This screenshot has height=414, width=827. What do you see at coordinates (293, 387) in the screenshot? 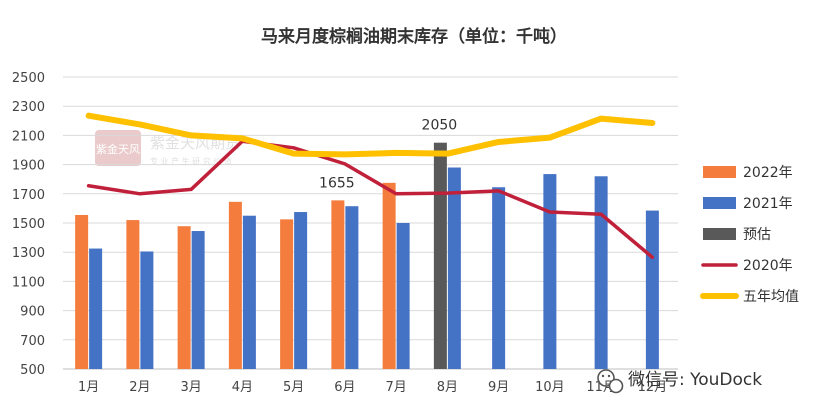
I see `x-tick-label: 5月` at bounding box center [293, 387].